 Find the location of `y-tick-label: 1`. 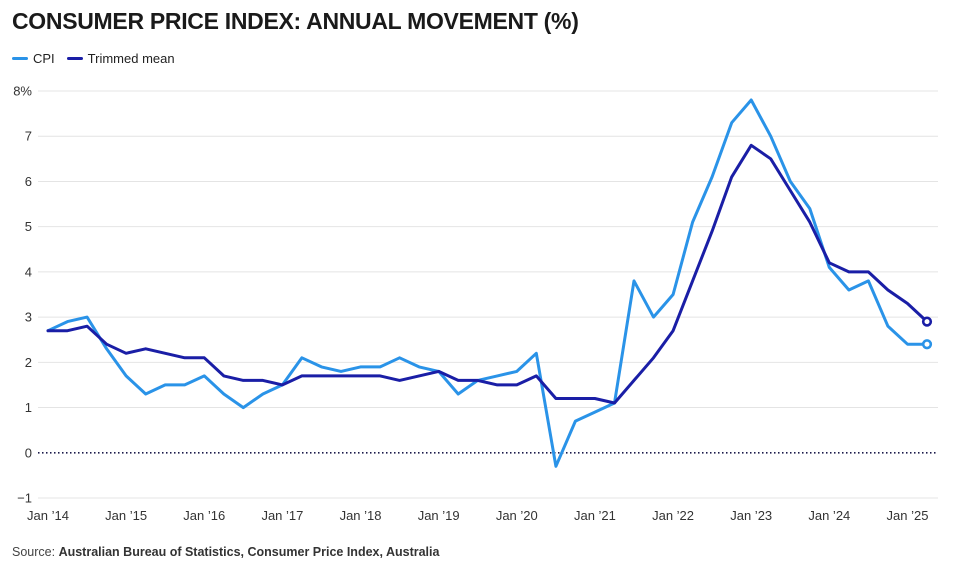

y-tick-label: 1 is located at coordinates (28, 407).